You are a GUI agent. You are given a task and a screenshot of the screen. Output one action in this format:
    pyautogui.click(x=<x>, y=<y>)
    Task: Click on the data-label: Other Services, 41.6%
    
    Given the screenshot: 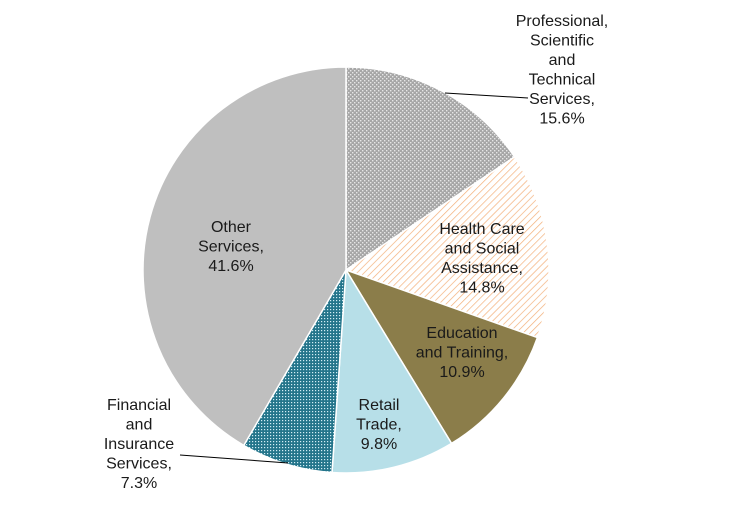 What is the action you would take?
    pyautogui.click(x=231, y=247)
    